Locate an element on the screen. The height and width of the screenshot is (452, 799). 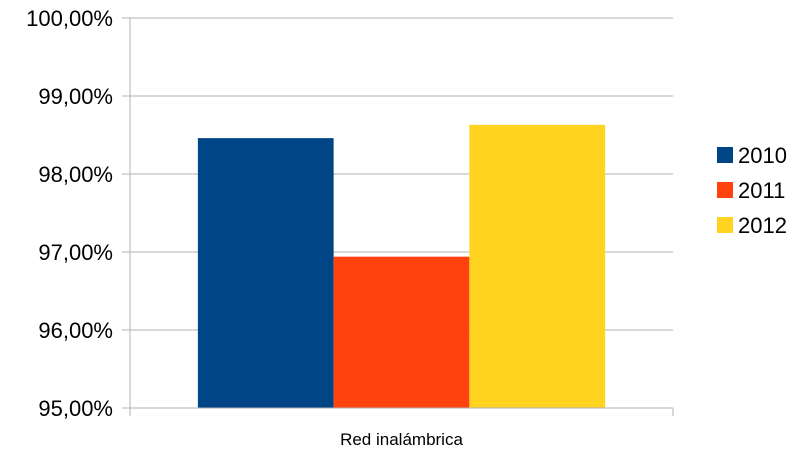
legend-label: 2010 is located at coordinates (762, 155).